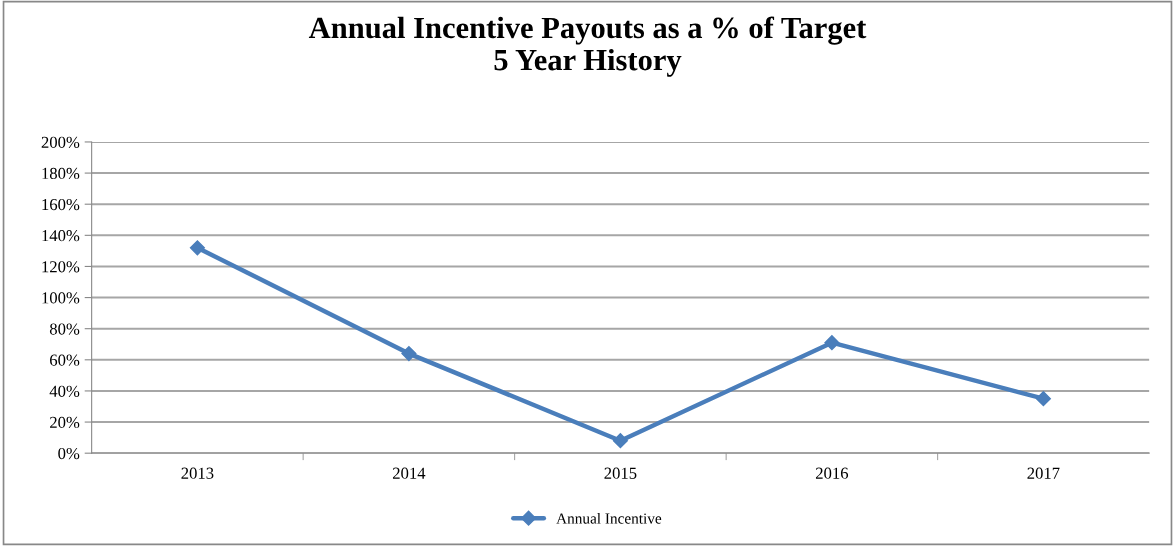 The image size is (1175, 546). Describe the element at coordinates (409, 473) in the screenshot. I see `x-tick-label: 2014` at that location.